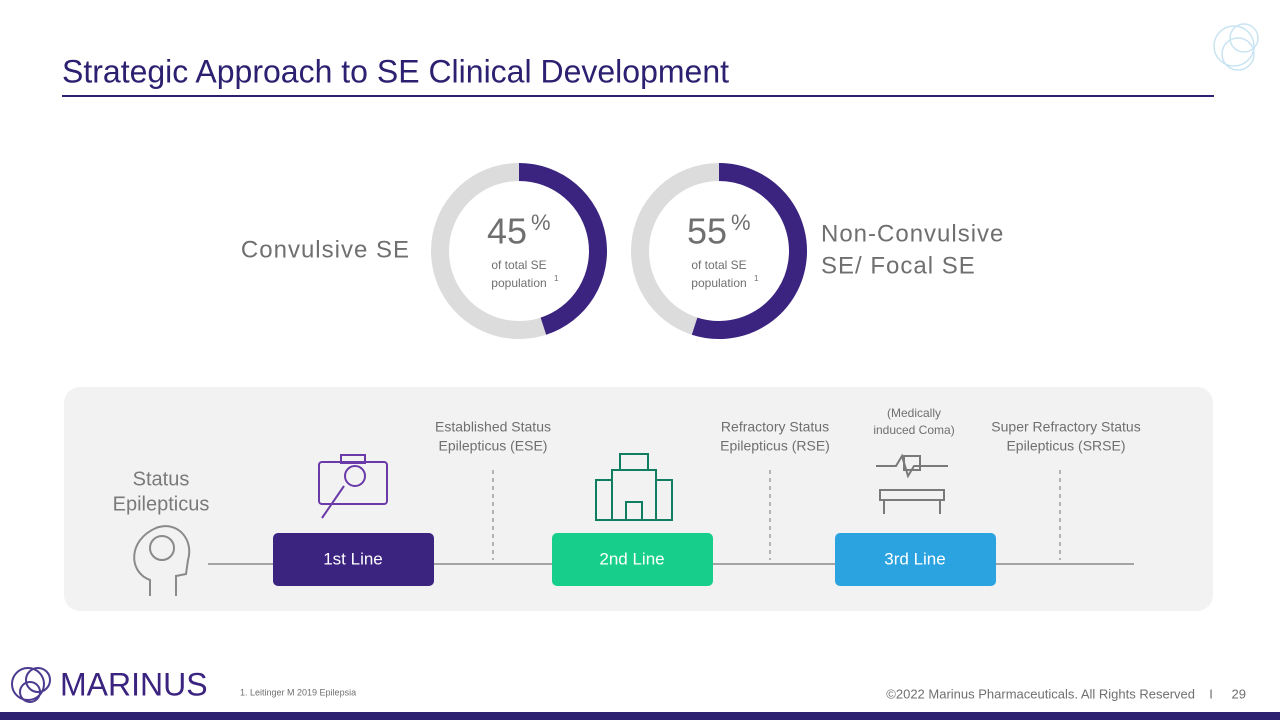 Image resolution: width=1280 pixels, height=725 pixels. What do you see at coordinates (493, 427) in the screenshot?
I see `milestone-label: Established Status` at bounding box center [493, 427].